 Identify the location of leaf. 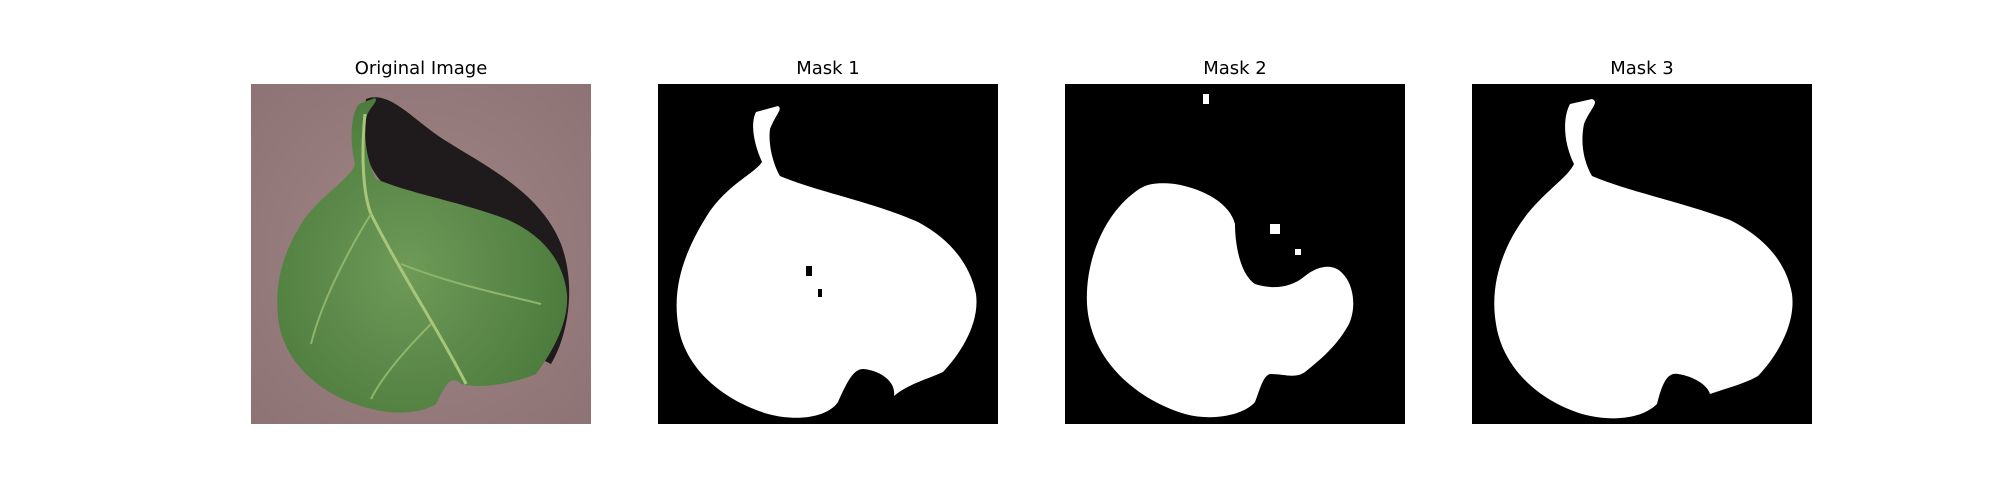
(422, 255).